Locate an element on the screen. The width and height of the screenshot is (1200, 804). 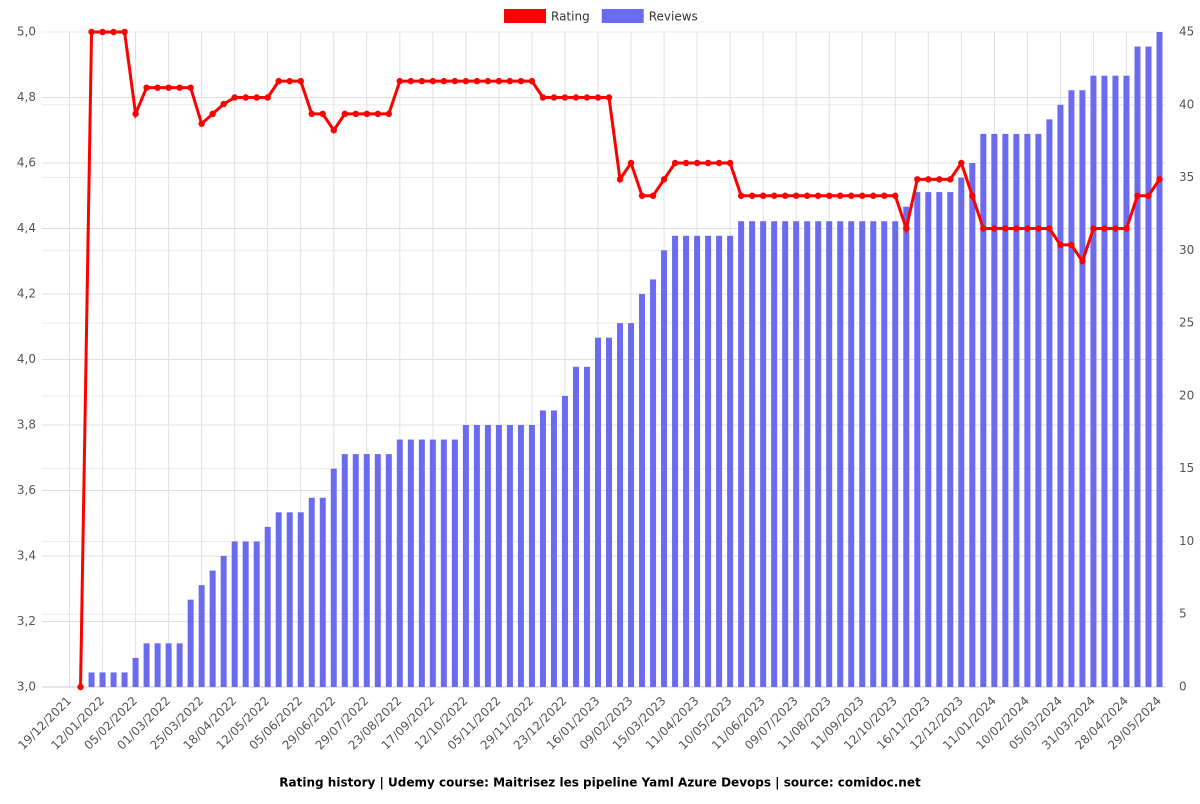
y2-tick-label: 40 is located at coordinates (1186, 104).